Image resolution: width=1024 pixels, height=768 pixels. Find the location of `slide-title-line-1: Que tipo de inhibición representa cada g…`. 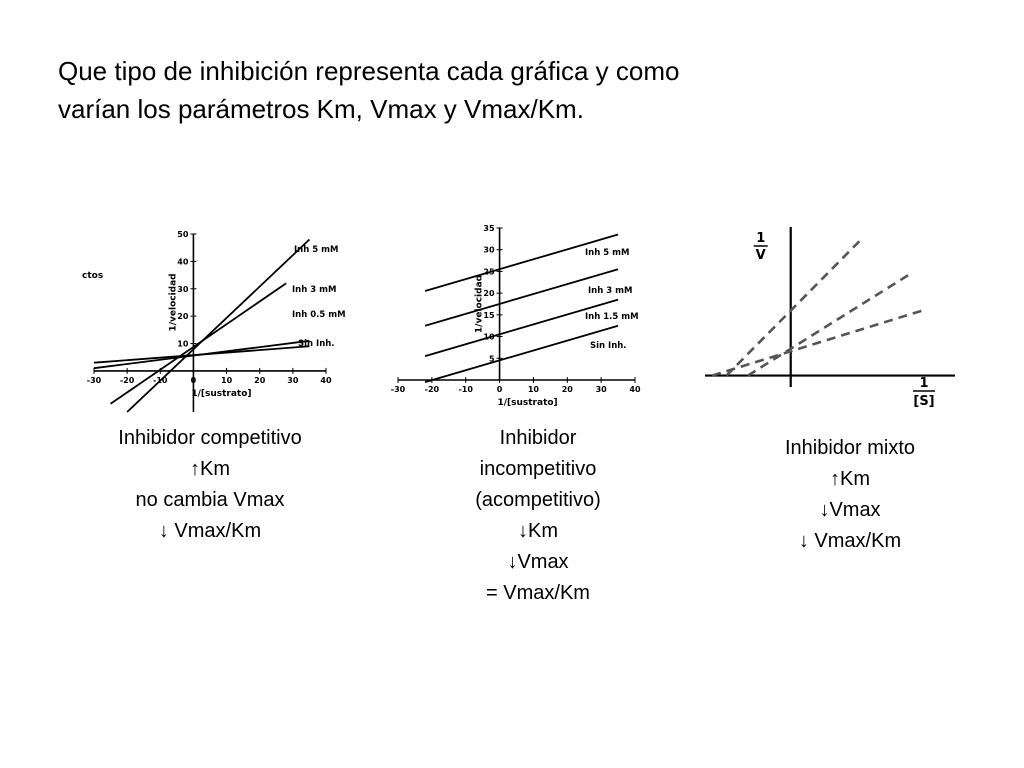

slide-title-line-1: Que tipo de inhibición representa cada g… is located at coordinates (369, 71).